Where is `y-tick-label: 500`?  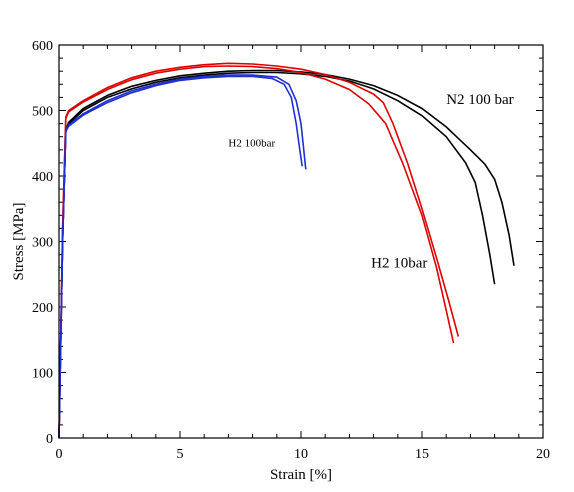 y-tick-label: 500 is located at coordinates (42, 112).